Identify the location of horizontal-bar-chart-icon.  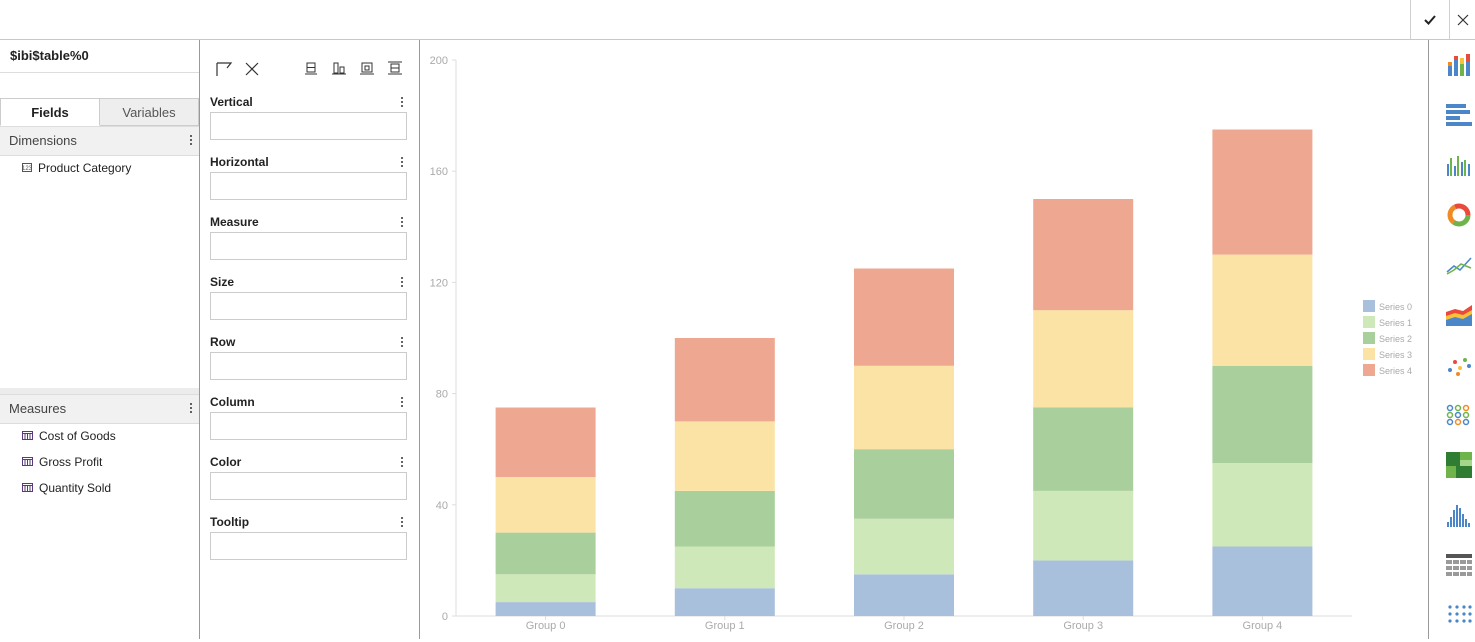
(1459, 115).